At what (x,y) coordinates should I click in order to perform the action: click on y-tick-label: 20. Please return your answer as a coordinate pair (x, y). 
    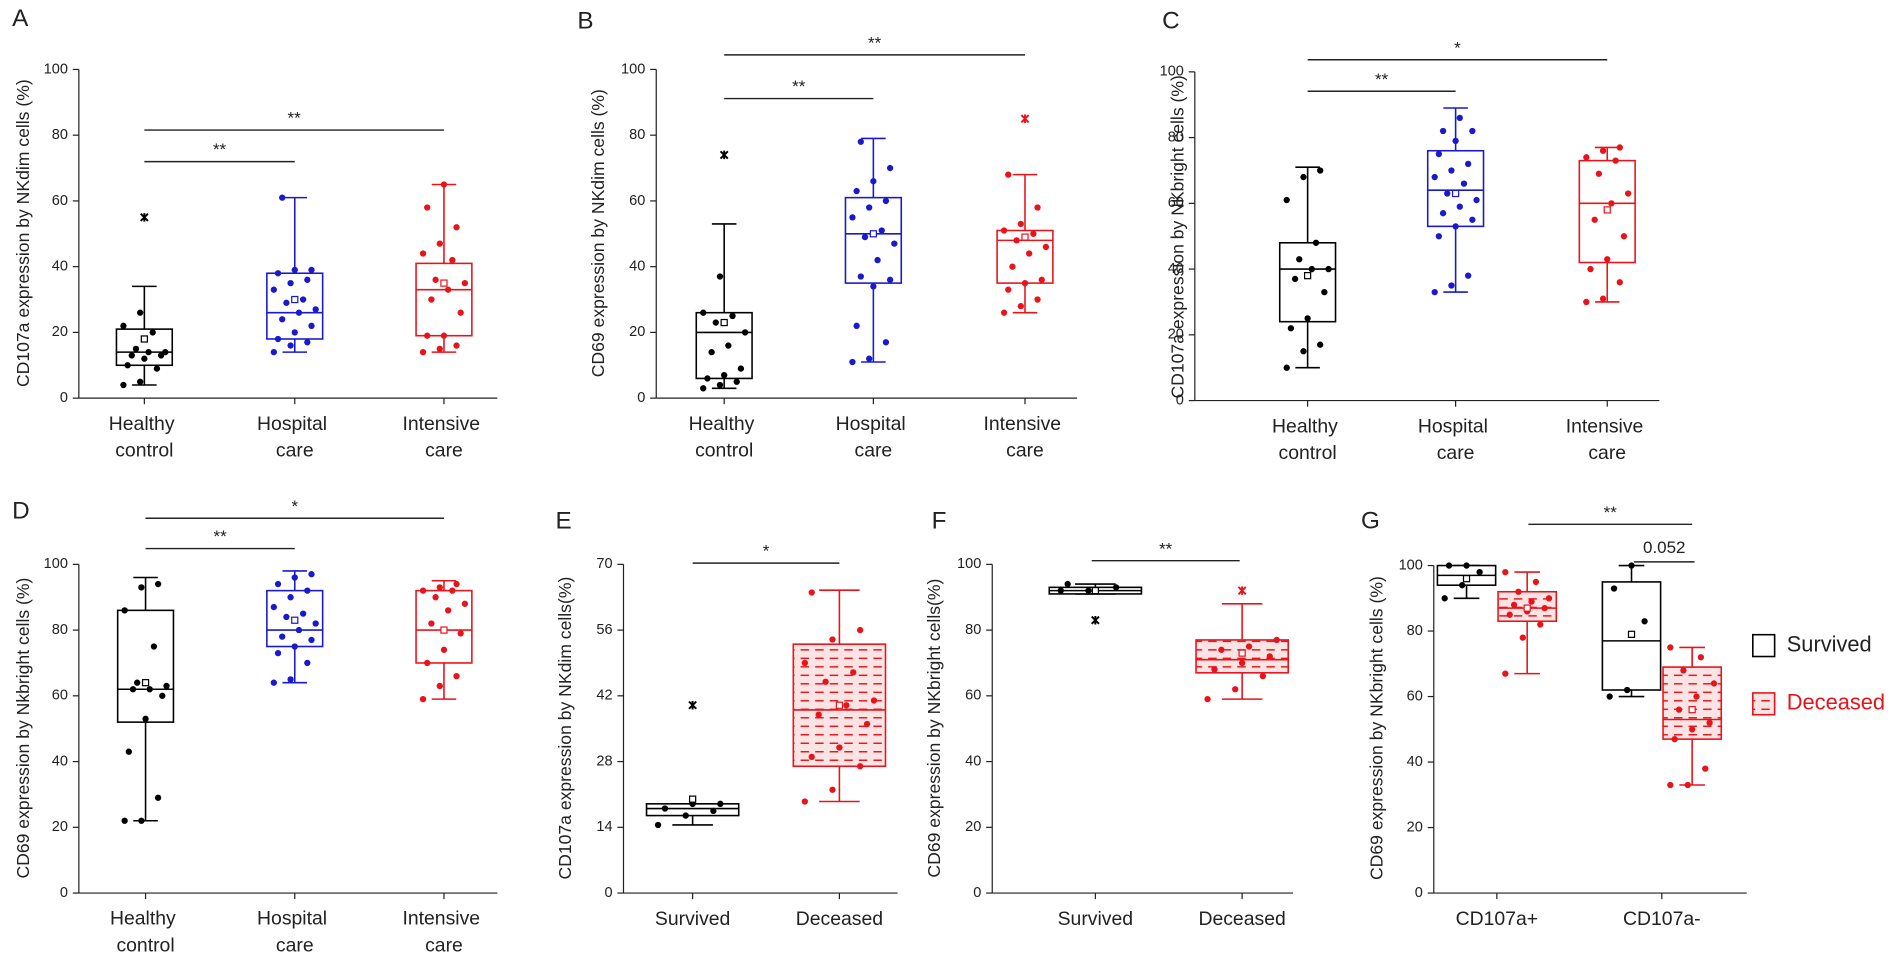
    Looking at the image, I should click on (60, 332).